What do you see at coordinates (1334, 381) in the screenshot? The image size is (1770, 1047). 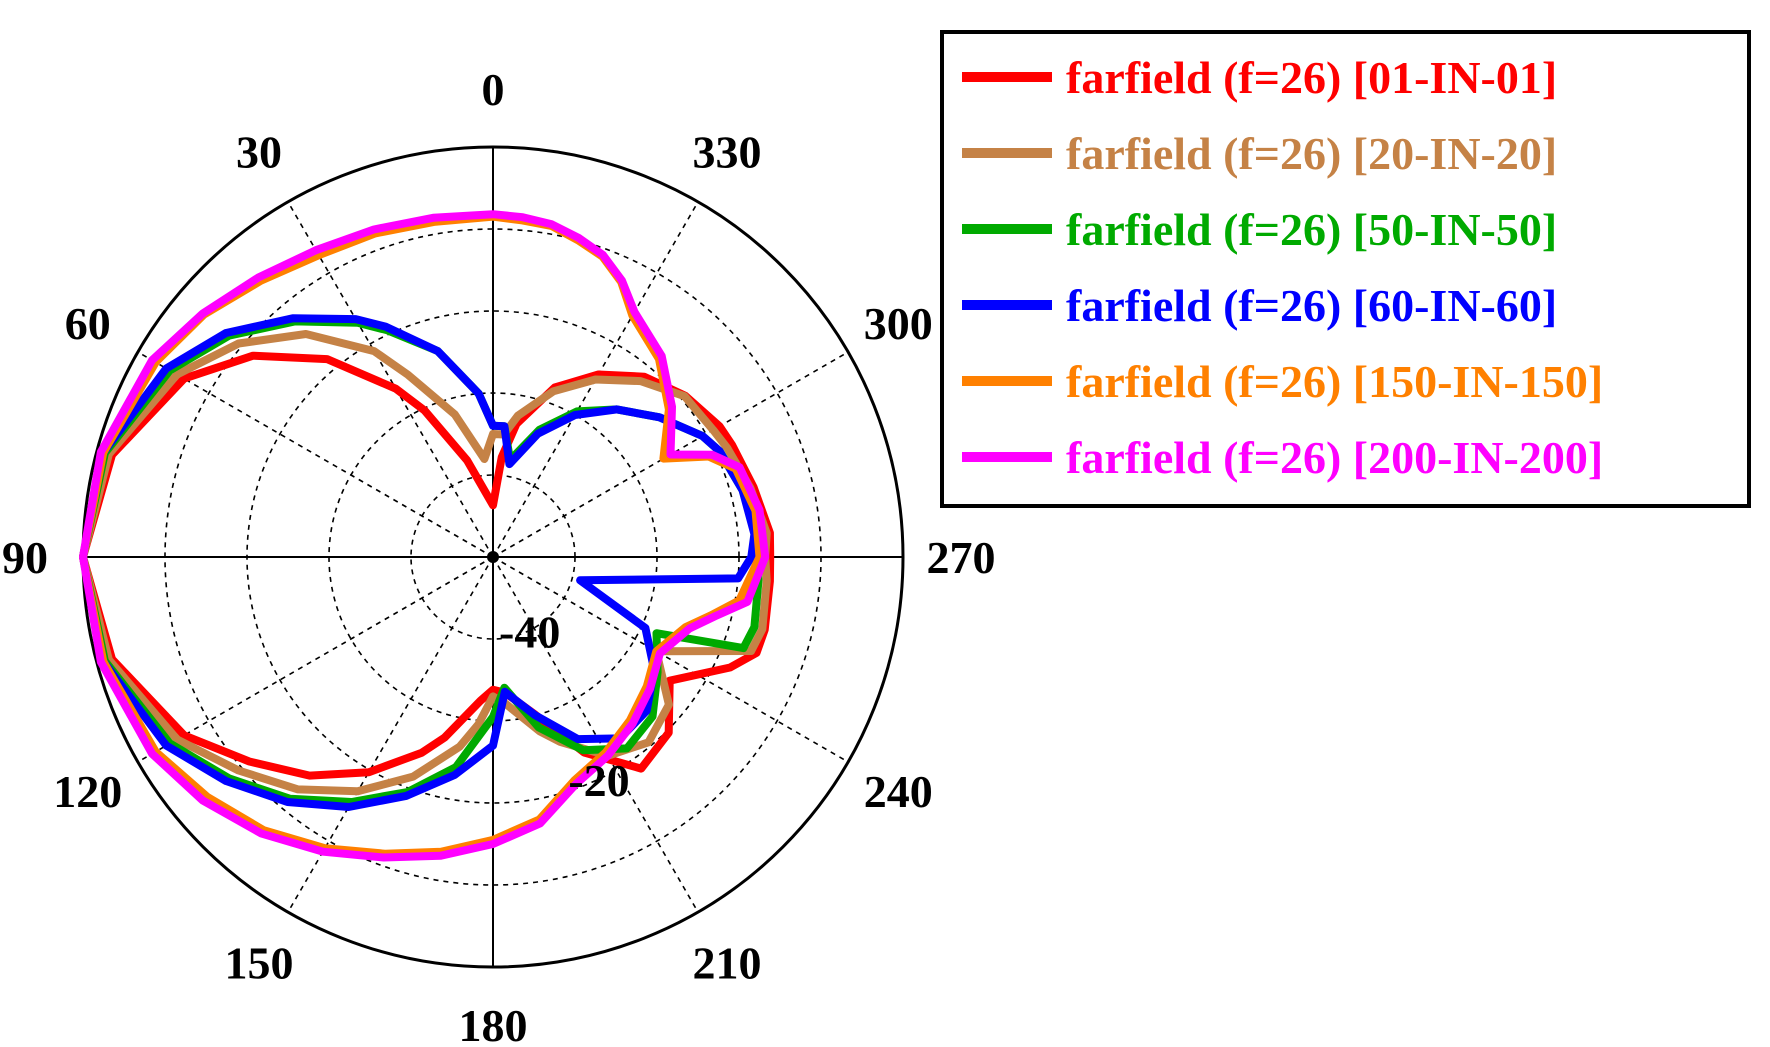 I see `legend-label-5: farfield (f=26) [150-IN-150]` at bounding box center [1334, 381].